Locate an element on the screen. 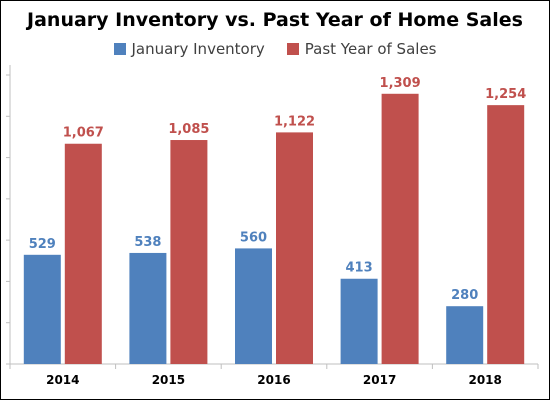 The image size is (550, 400). data-label-inventory: 280 is located at coordinates (464, 295).